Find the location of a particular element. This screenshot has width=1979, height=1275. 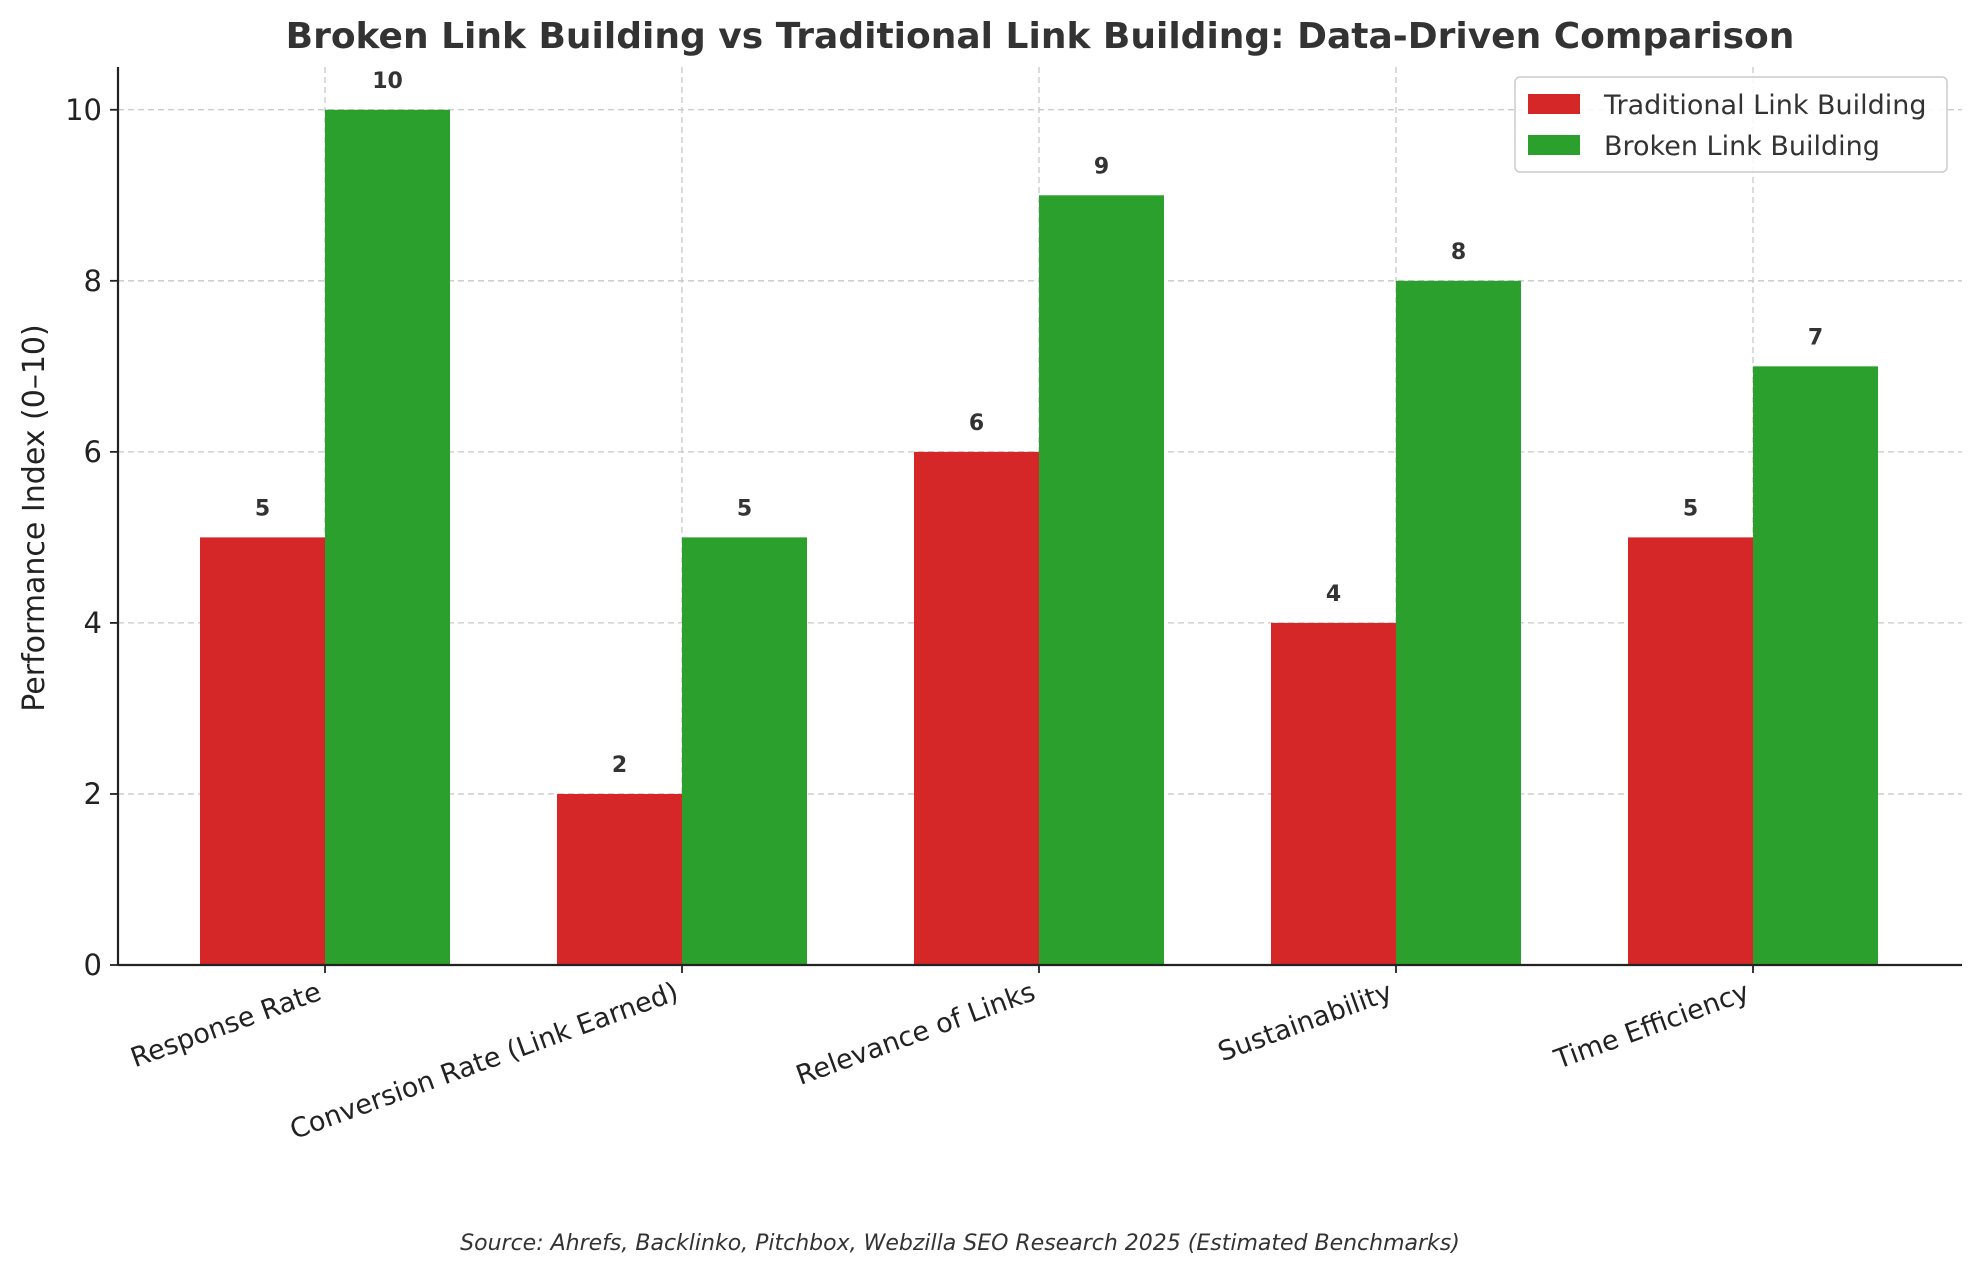

x-tick-label: Sustainability is located at coordinates (1305, 1022).